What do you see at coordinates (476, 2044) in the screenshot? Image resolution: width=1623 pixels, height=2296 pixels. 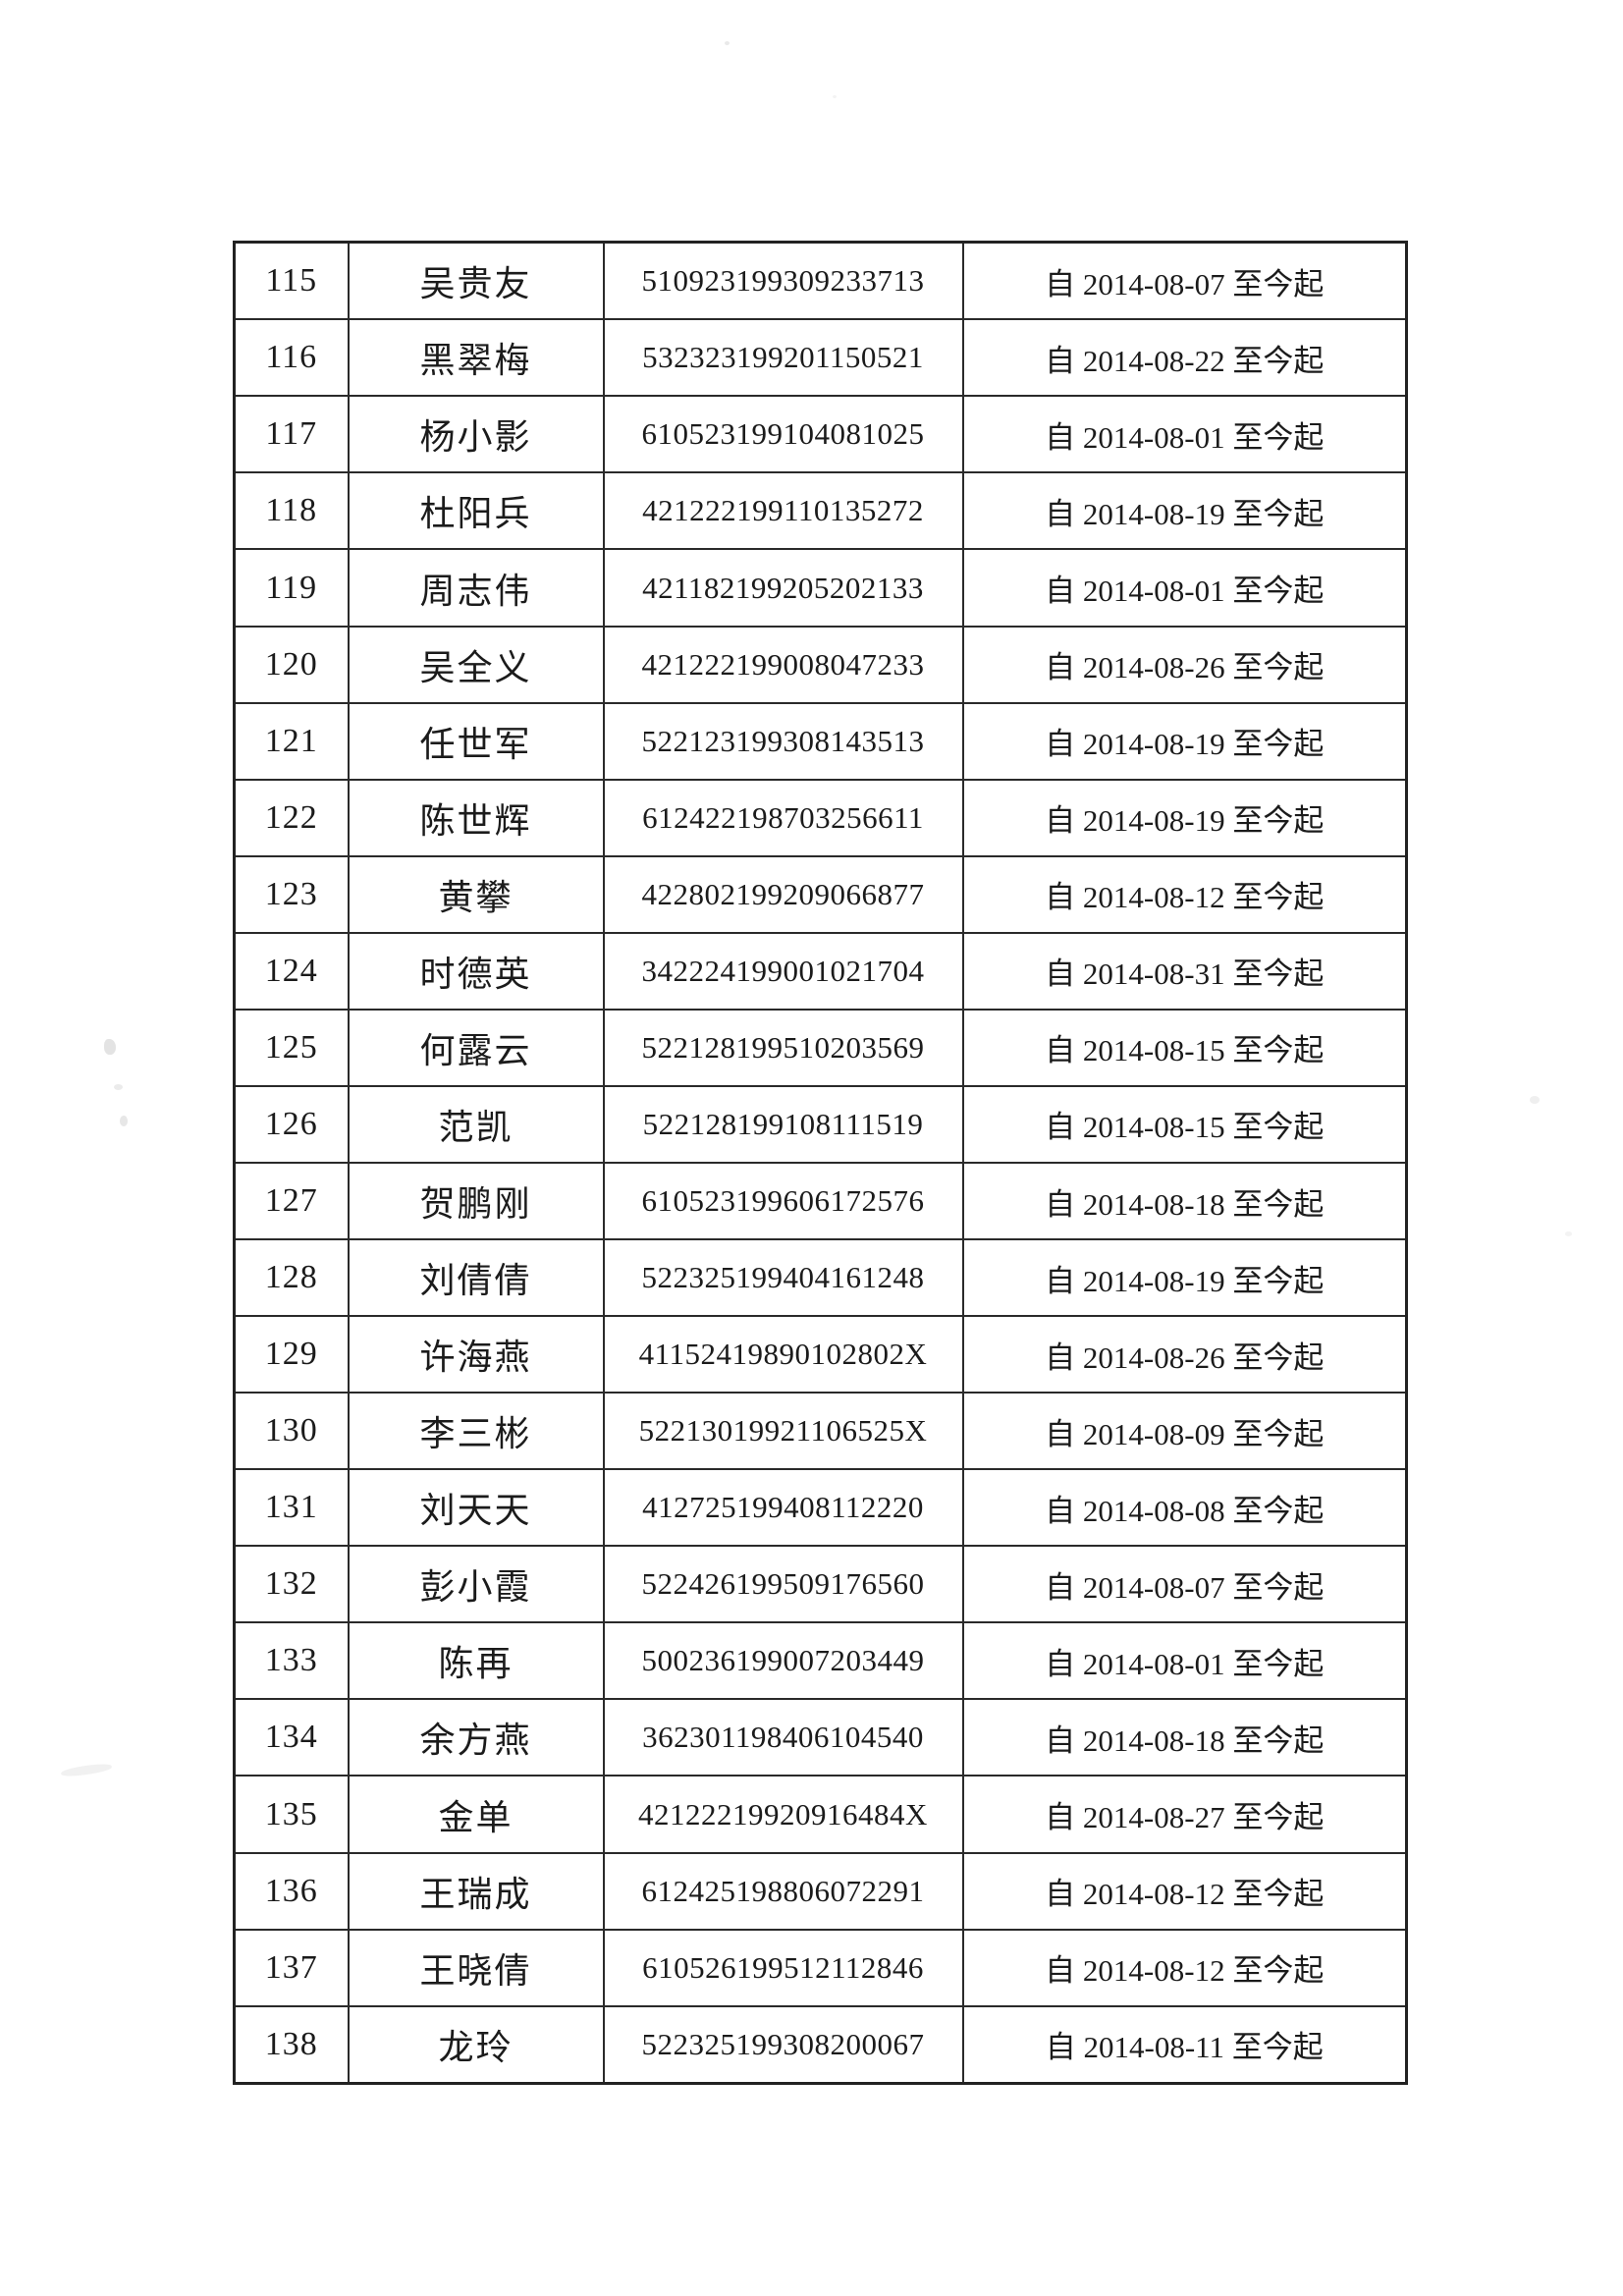 I see `person-name-cell: 龙玲` at bounding box center [476, 2044].